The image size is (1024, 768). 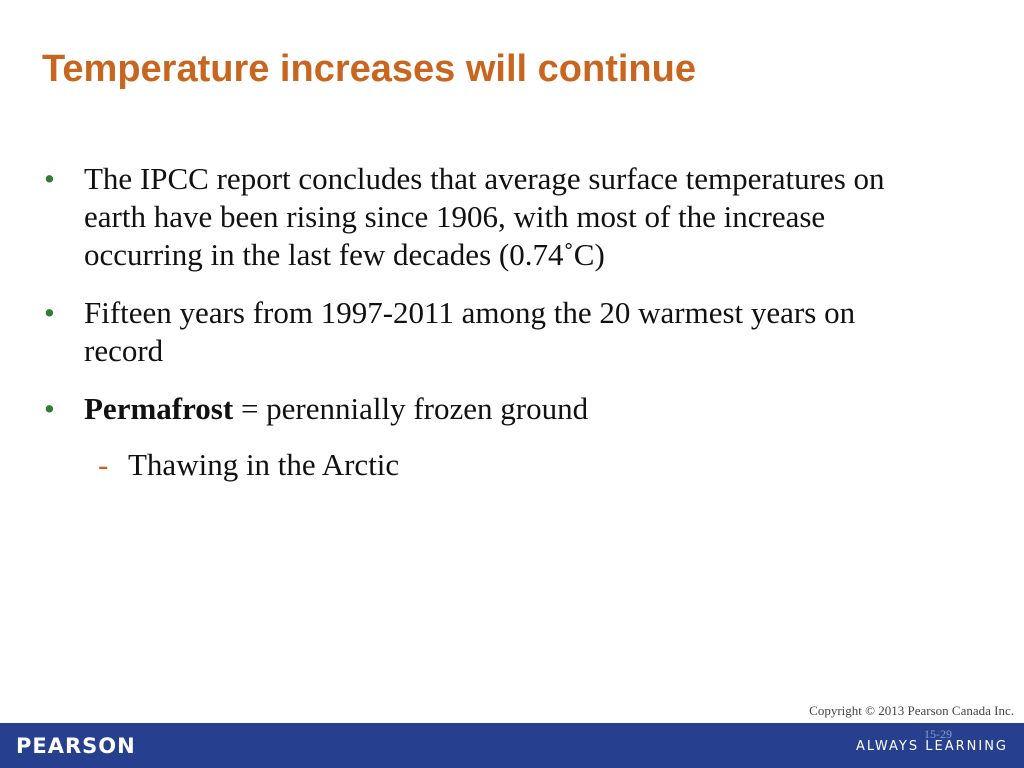 I want to click on footer-bar: PEARSON 15-29 ALWAYS LEARNING, so click(x=512, y=745).